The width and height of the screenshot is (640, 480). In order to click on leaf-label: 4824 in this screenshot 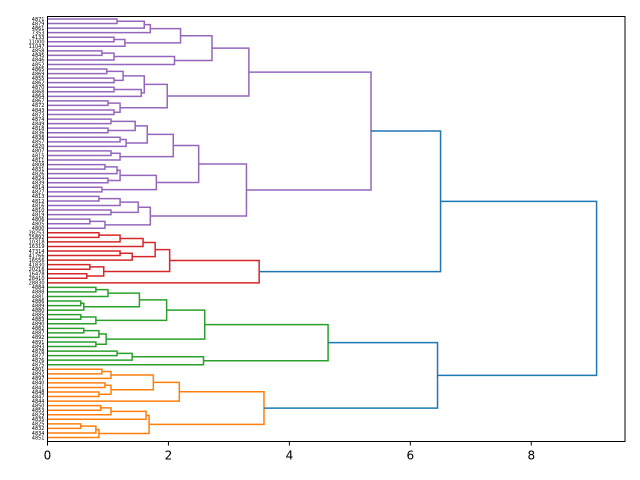, I will do `click(38, 179)`.